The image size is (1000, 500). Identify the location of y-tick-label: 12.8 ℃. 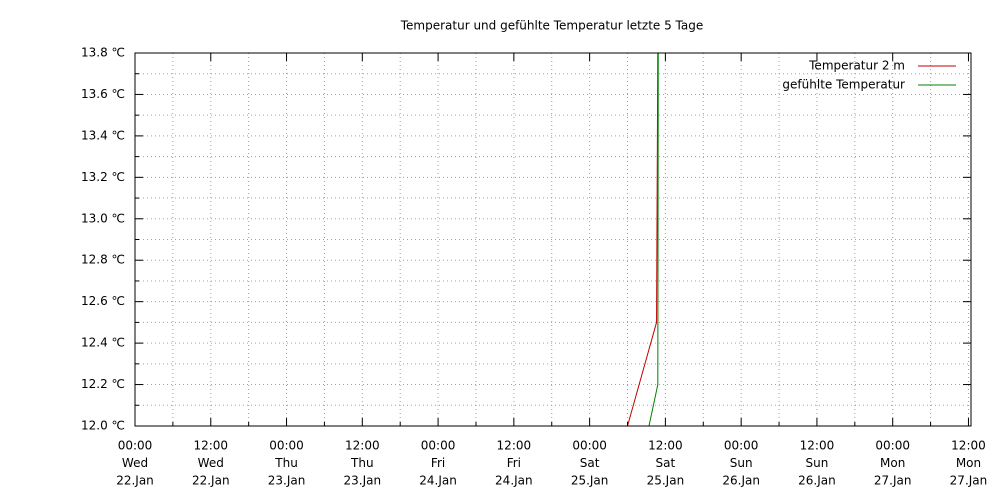
(103, 260).